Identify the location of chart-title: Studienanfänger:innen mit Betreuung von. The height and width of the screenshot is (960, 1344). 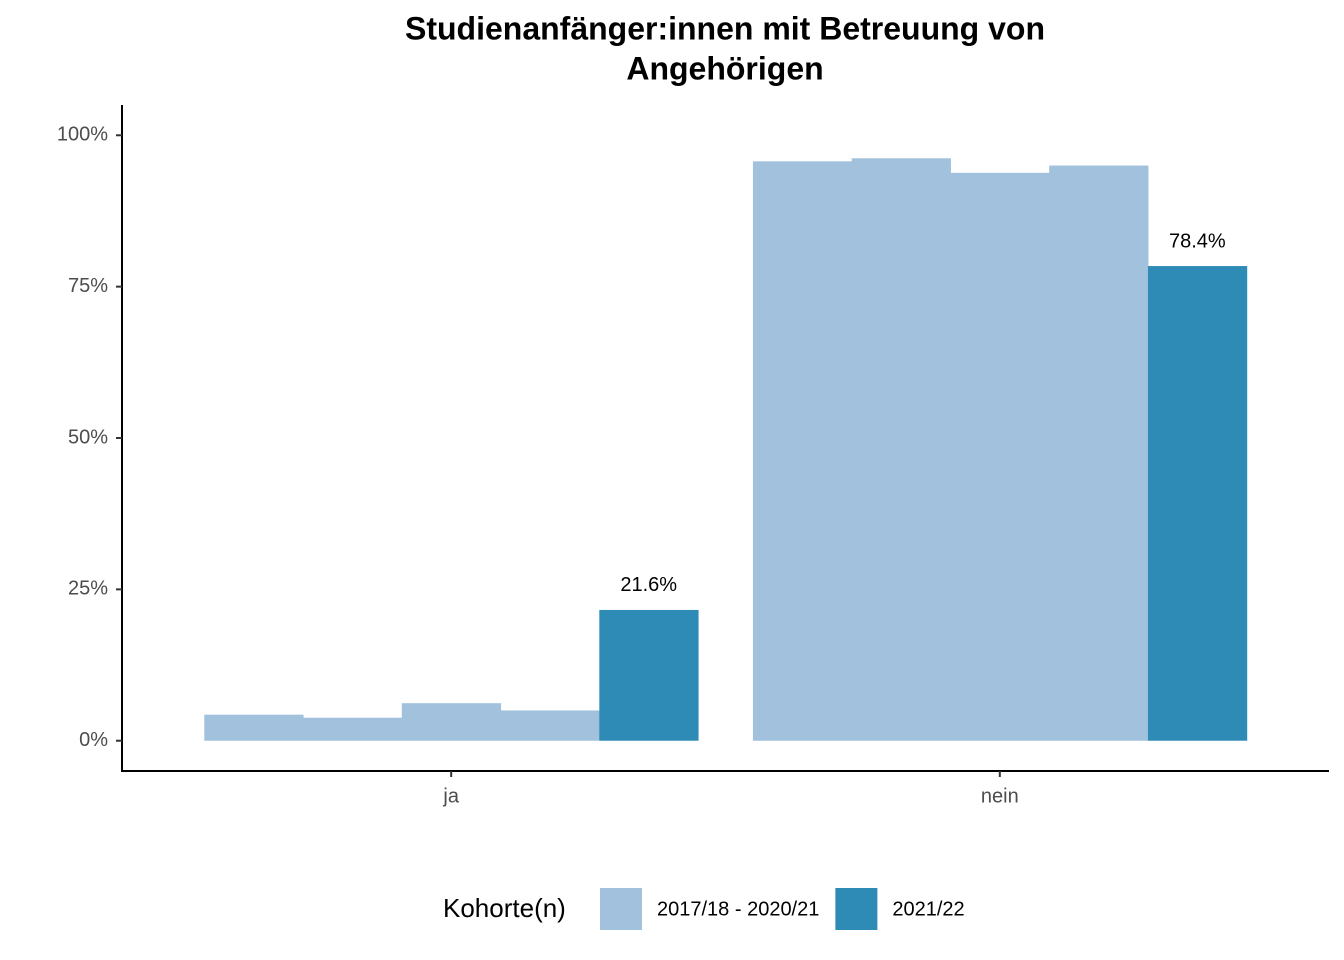
(725, 28).